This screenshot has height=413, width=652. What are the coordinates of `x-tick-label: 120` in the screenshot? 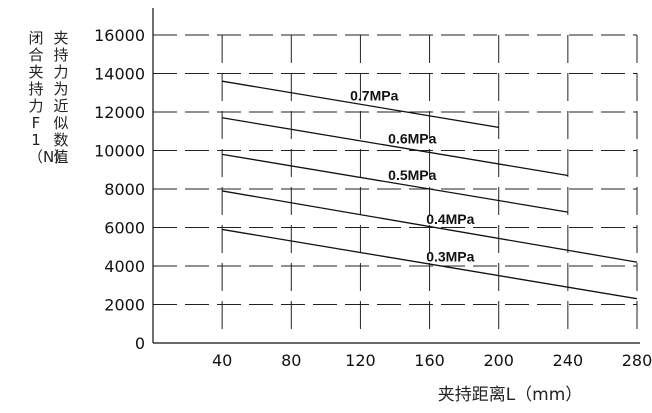 It's located at (360, 360).